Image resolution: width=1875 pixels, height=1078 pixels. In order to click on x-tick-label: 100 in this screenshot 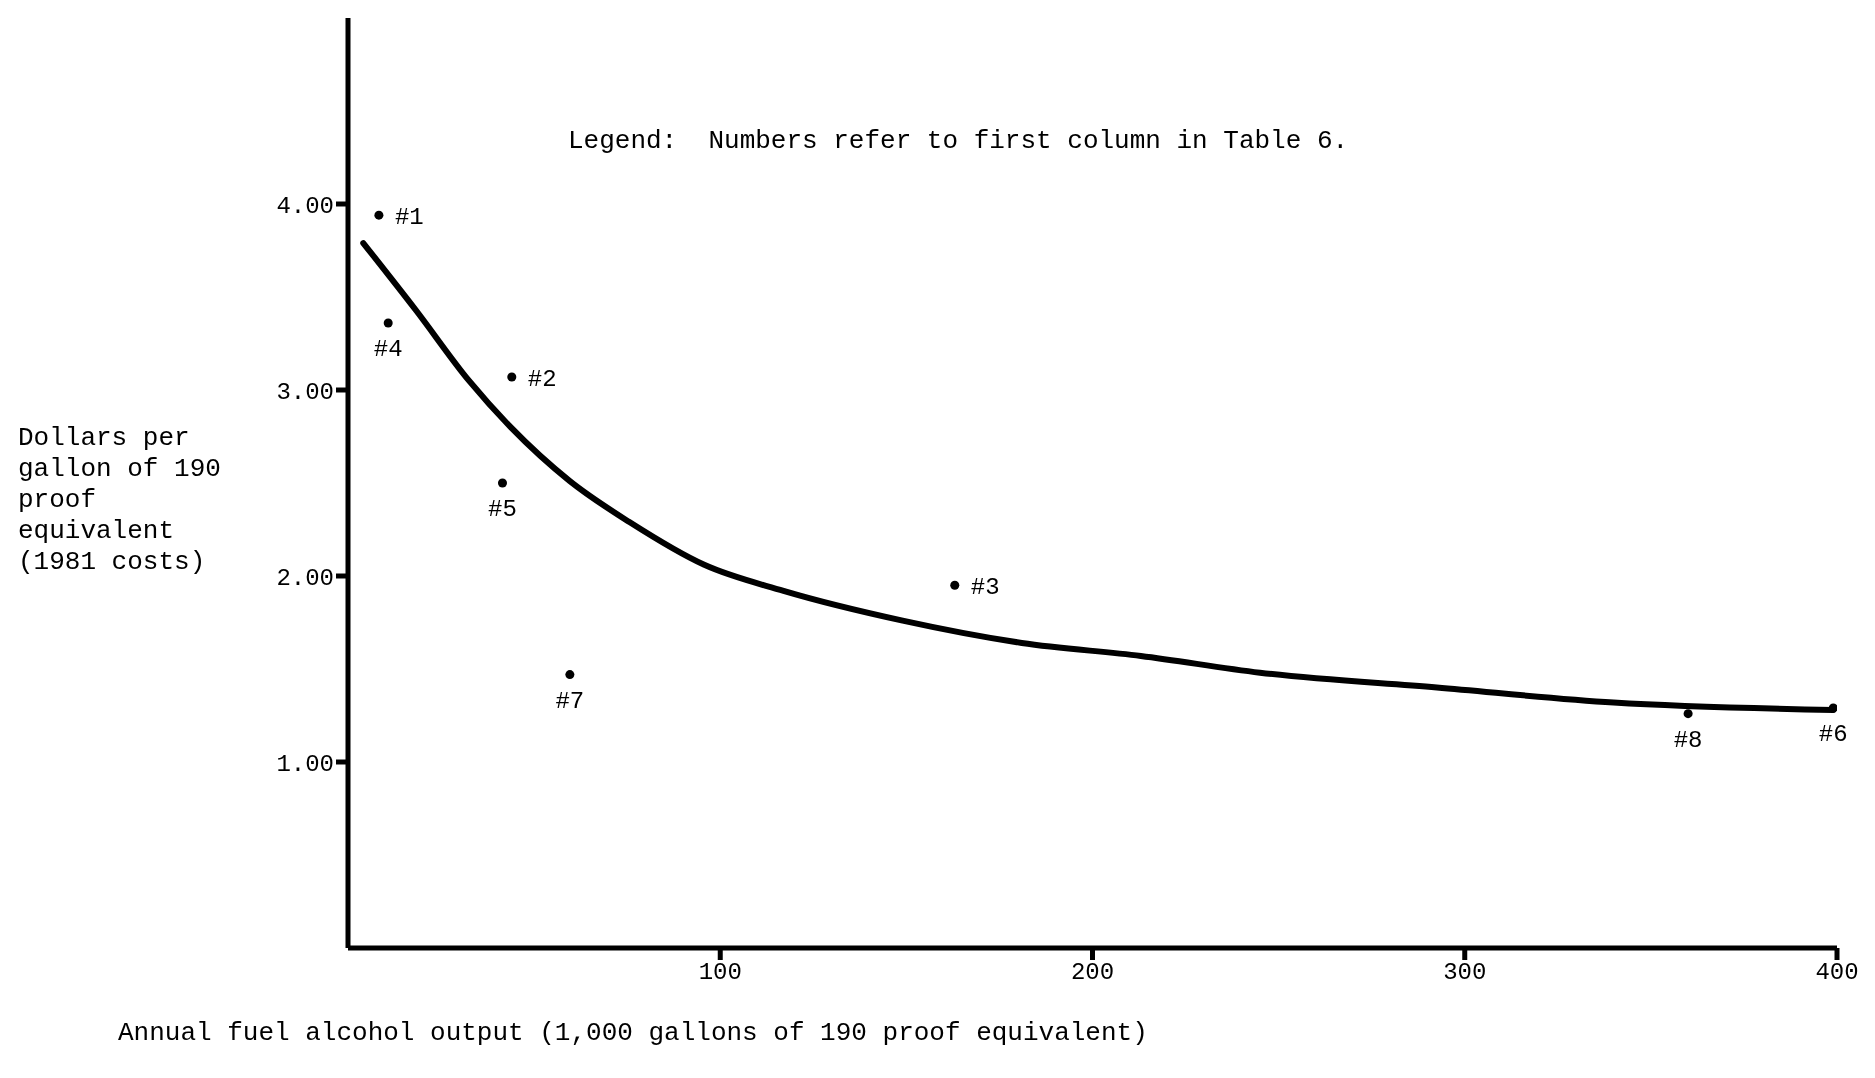, I will do `click(720, 973)`.